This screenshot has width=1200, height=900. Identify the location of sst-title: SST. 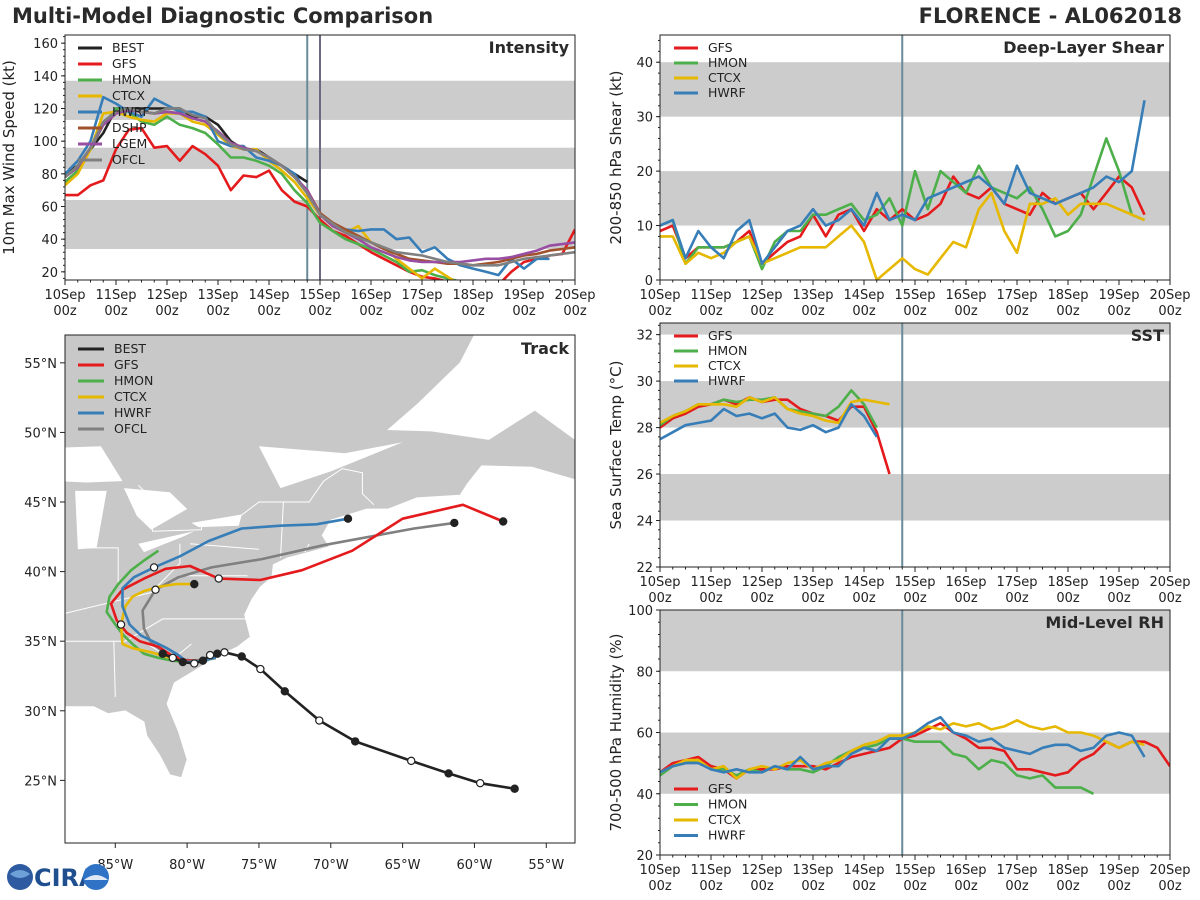
(1147, 335).